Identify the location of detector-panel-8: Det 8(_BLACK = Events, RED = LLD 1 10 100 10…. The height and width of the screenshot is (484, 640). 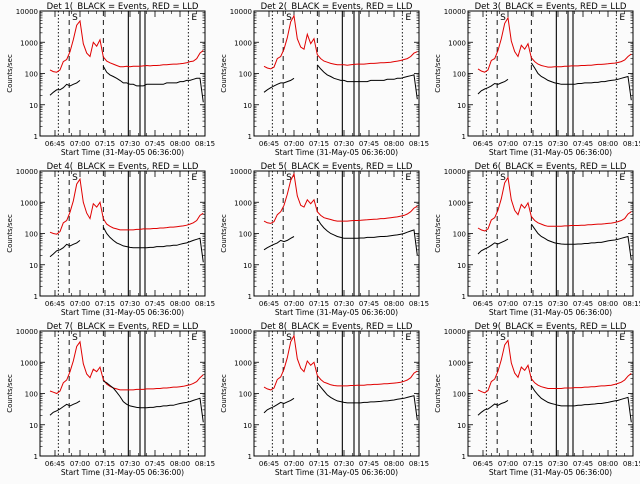
(324, 399).